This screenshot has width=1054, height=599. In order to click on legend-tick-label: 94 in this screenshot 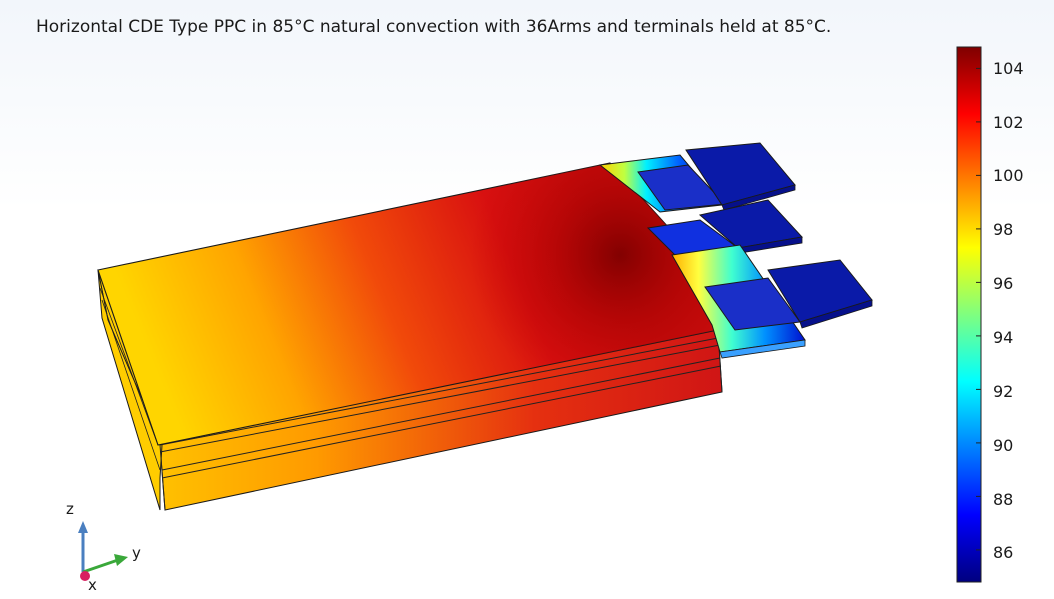, I will do `click(1003, 337)`.